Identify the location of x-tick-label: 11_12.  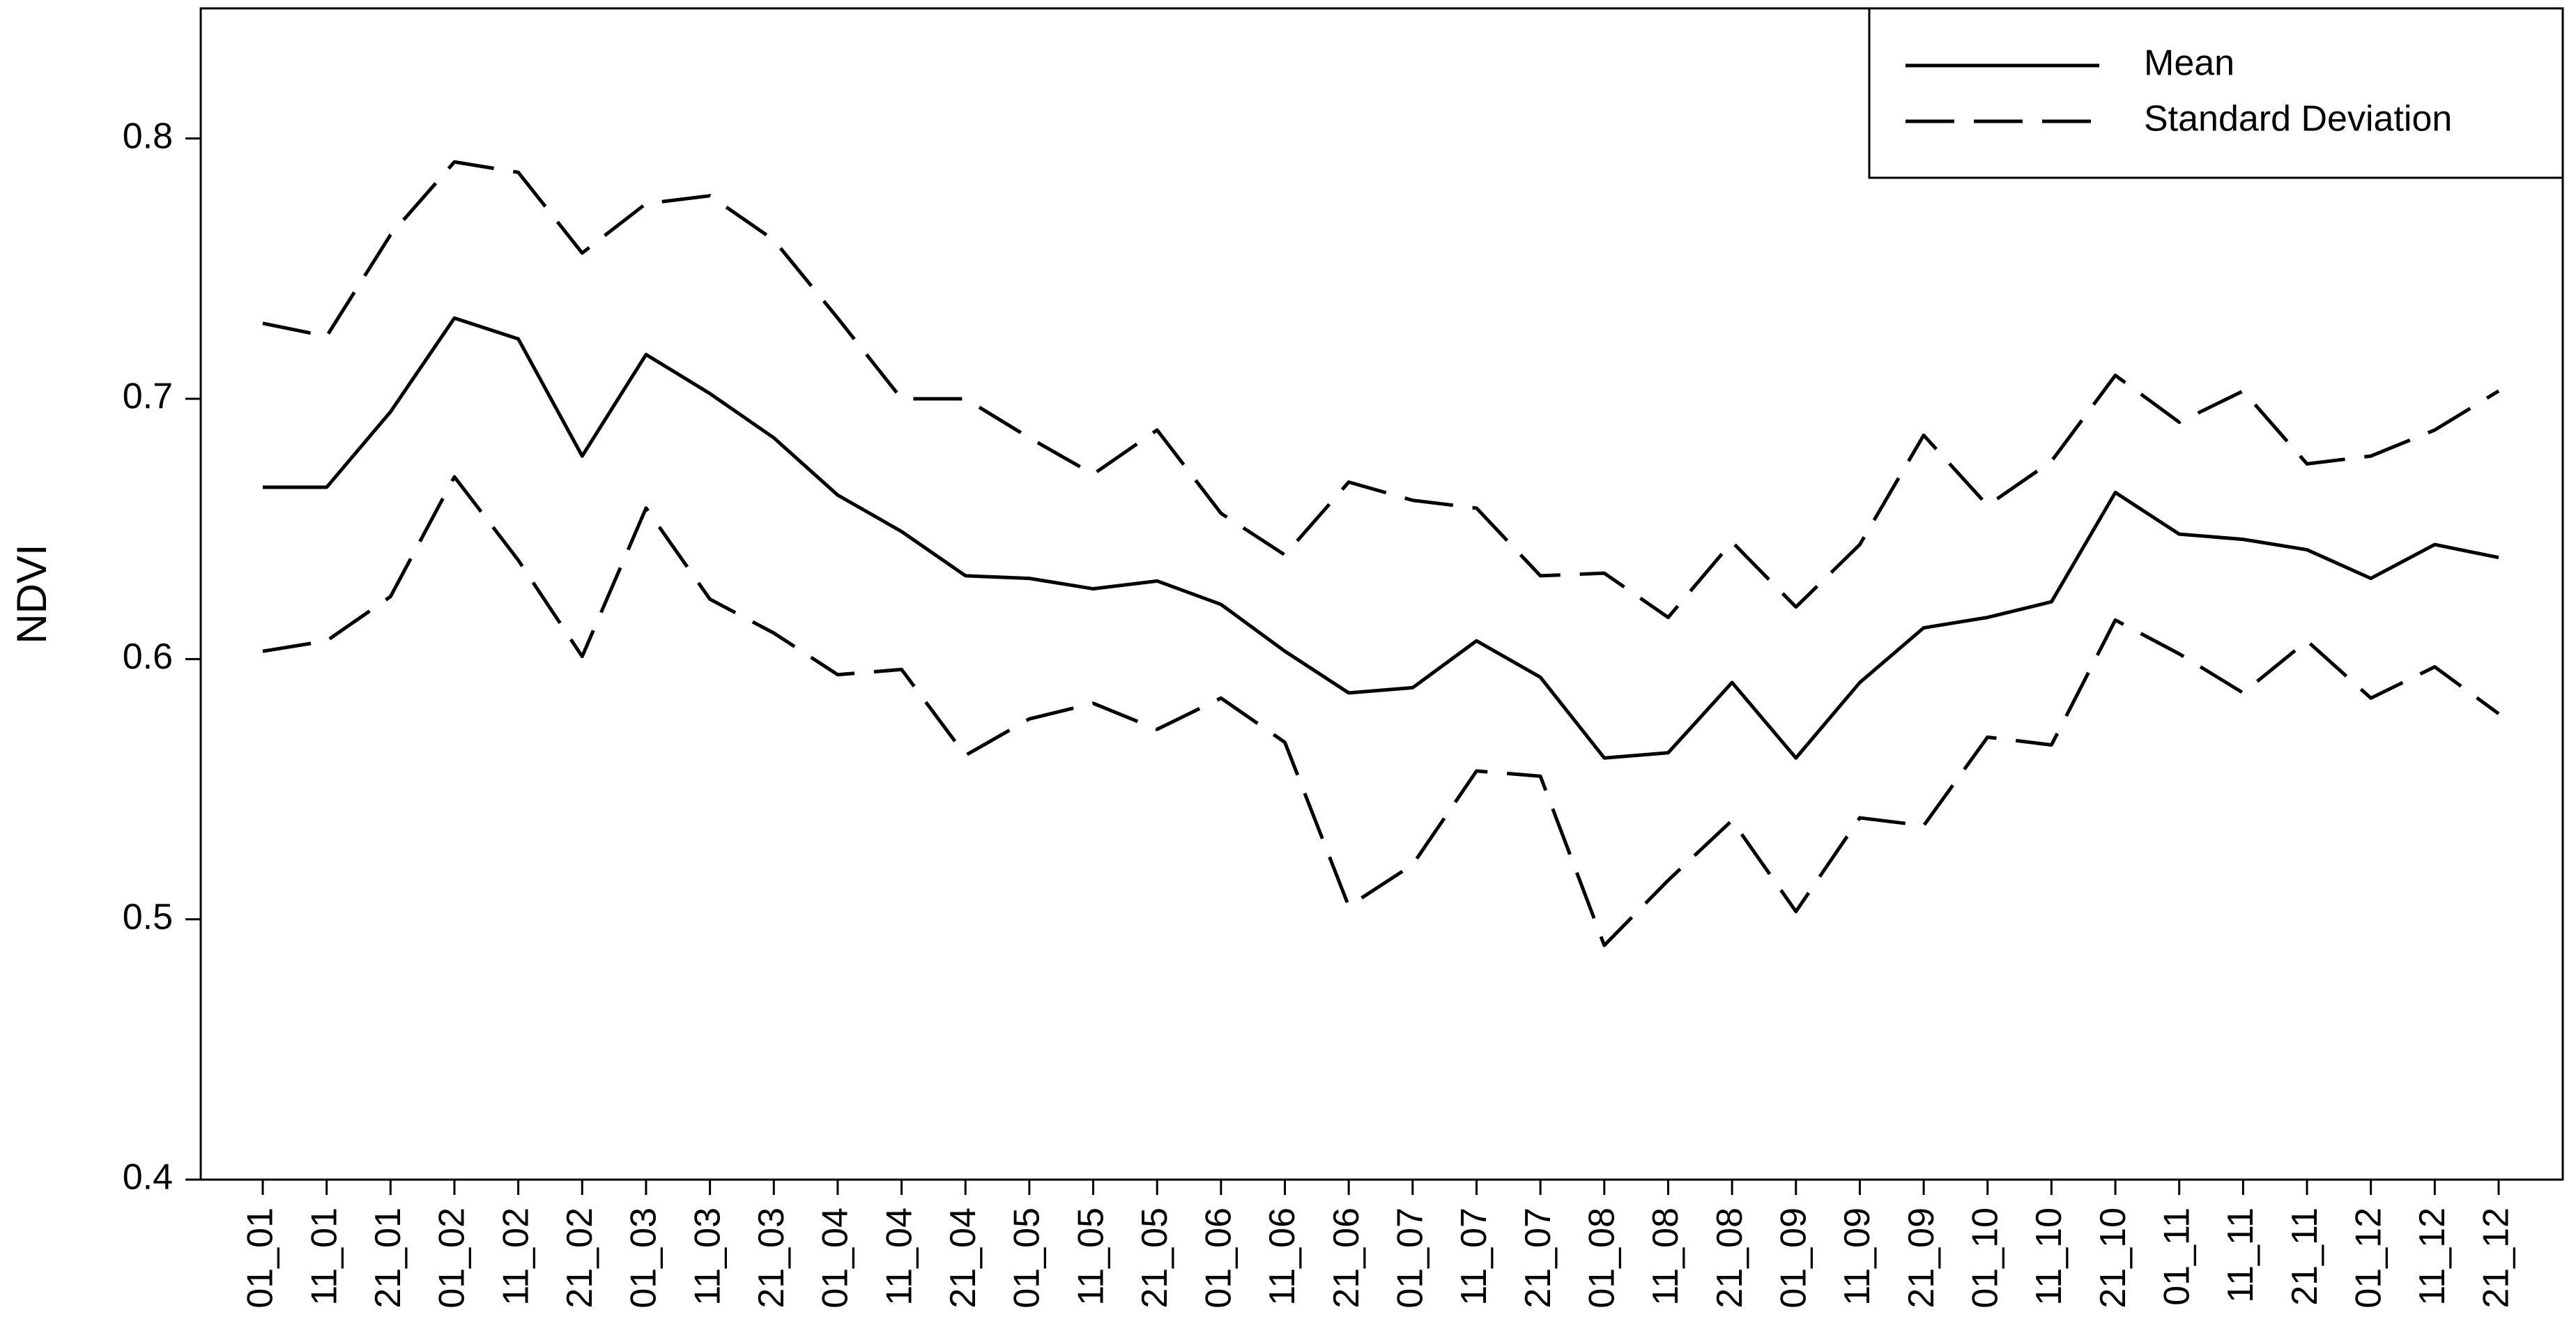
(2432, 1257).